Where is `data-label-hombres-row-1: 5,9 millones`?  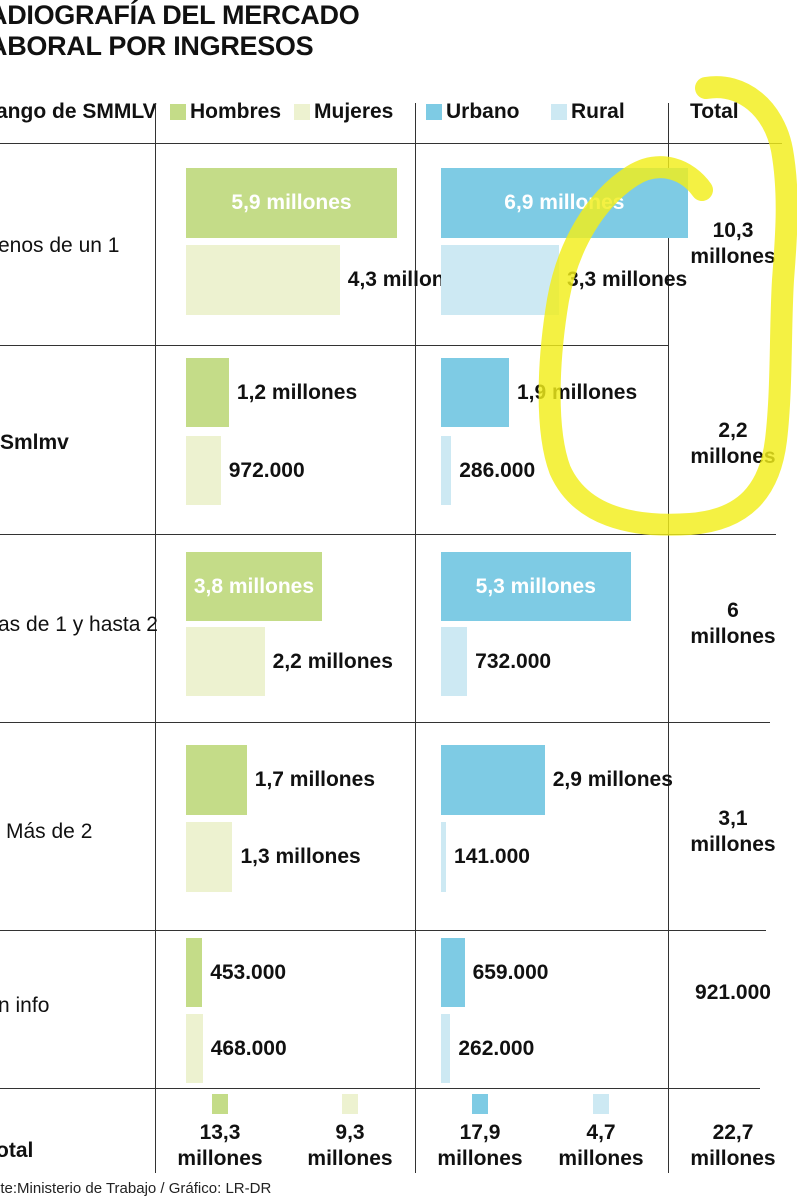
data-label-hombres-row-1: 5,9 millones is located at coordinates (291, 202).